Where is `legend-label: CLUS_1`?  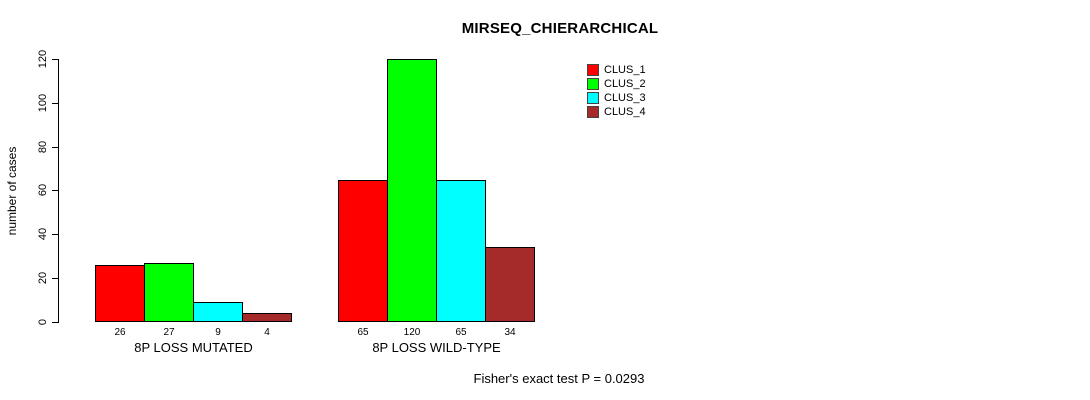
legend-label: CLUS_1 is located at coordinates (625, 70).